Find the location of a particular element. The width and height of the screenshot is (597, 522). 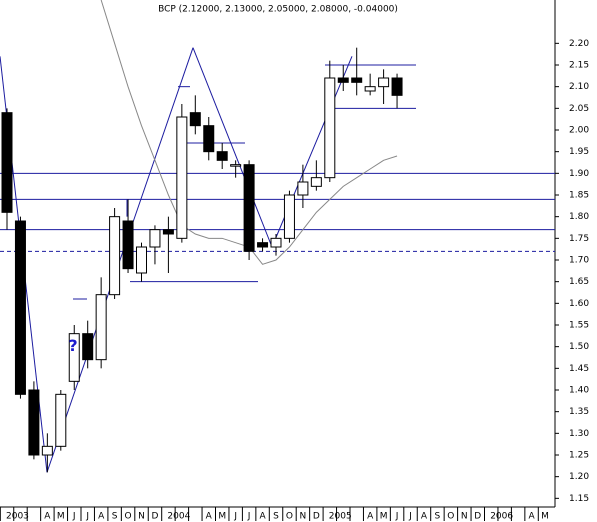

y-tick-label: 1.60 is located at coordinates (579, 304).